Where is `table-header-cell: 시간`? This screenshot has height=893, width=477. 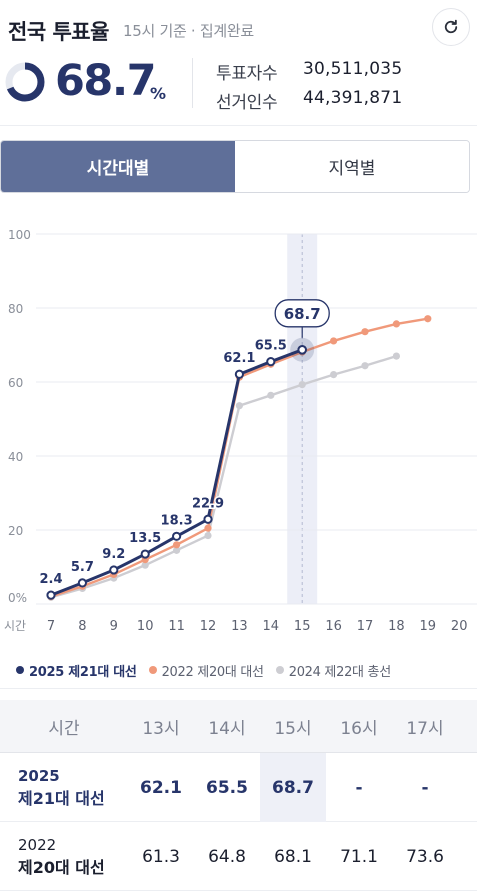
table-header-cell: 시간 is located at coordinates (64, 729).